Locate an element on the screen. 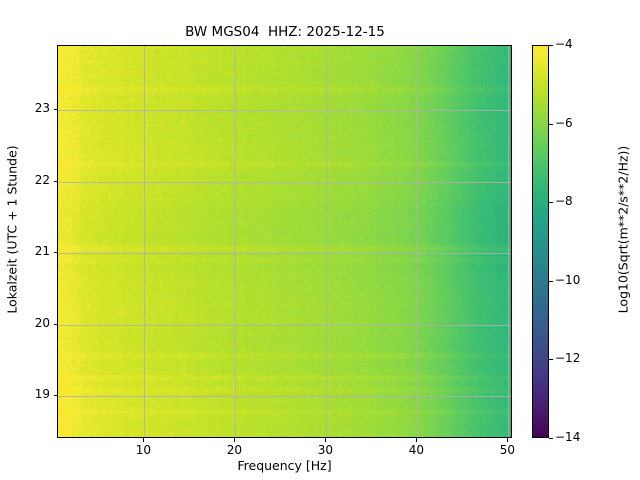 The image size is (640, 480). colorbar-tick-label-3: −10 is located at coordinates (568, 279).